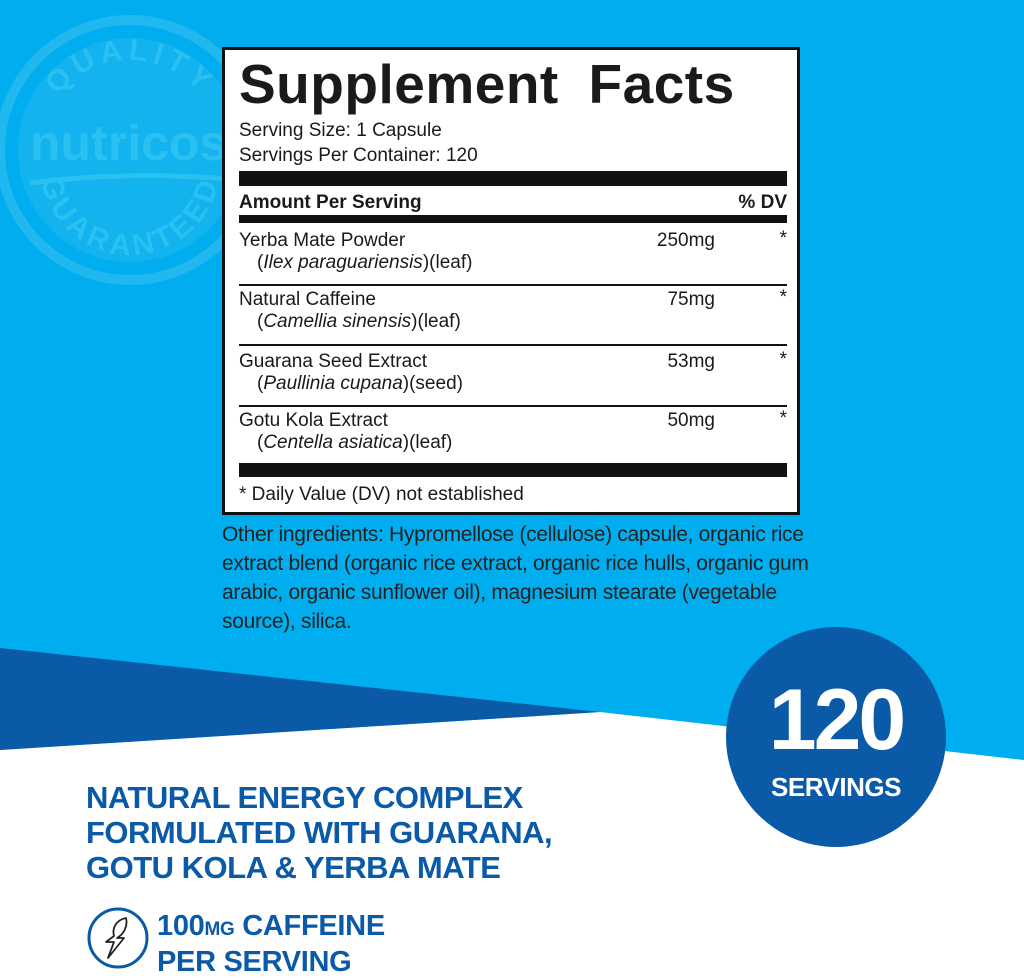  Describe the element at coordinates (254, 962) in the screenshot. I see `caffeine-per-serving: PER SERVING` at that location.